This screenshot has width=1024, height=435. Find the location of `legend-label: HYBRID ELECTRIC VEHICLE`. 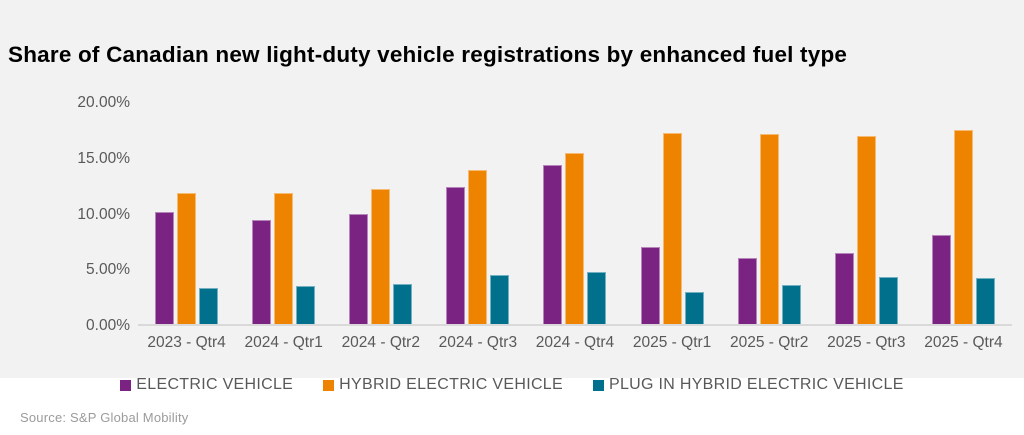

legend-label: HYBRID ELECTRIC VEHICLE is located at coordinates (451, 384).